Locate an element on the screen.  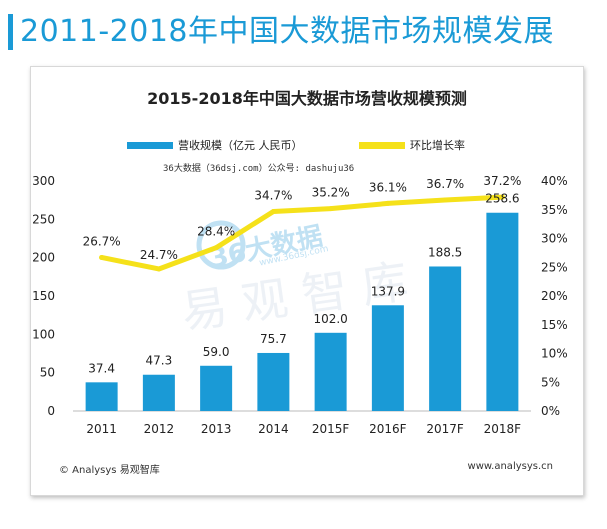
y-right-tick-label: 20% is located at coordinates (554, 296).